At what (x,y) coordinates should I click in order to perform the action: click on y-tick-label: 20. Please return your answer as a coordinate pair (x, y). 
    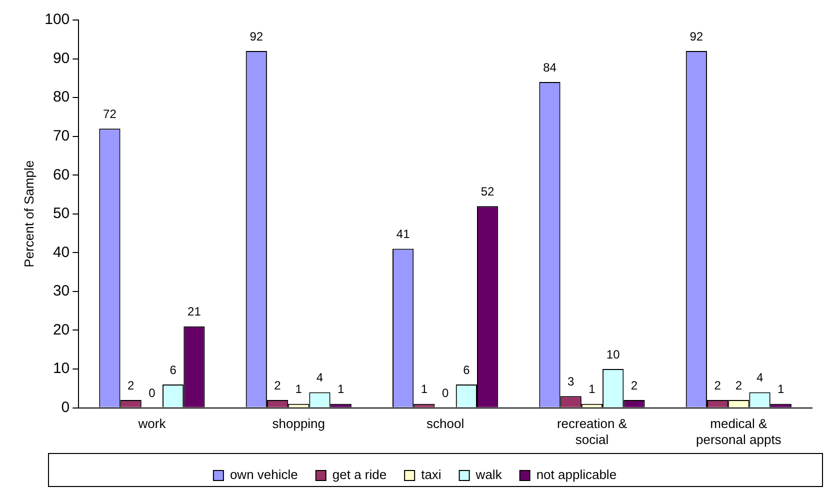
    Looking at the image, I should click on (61, 329).